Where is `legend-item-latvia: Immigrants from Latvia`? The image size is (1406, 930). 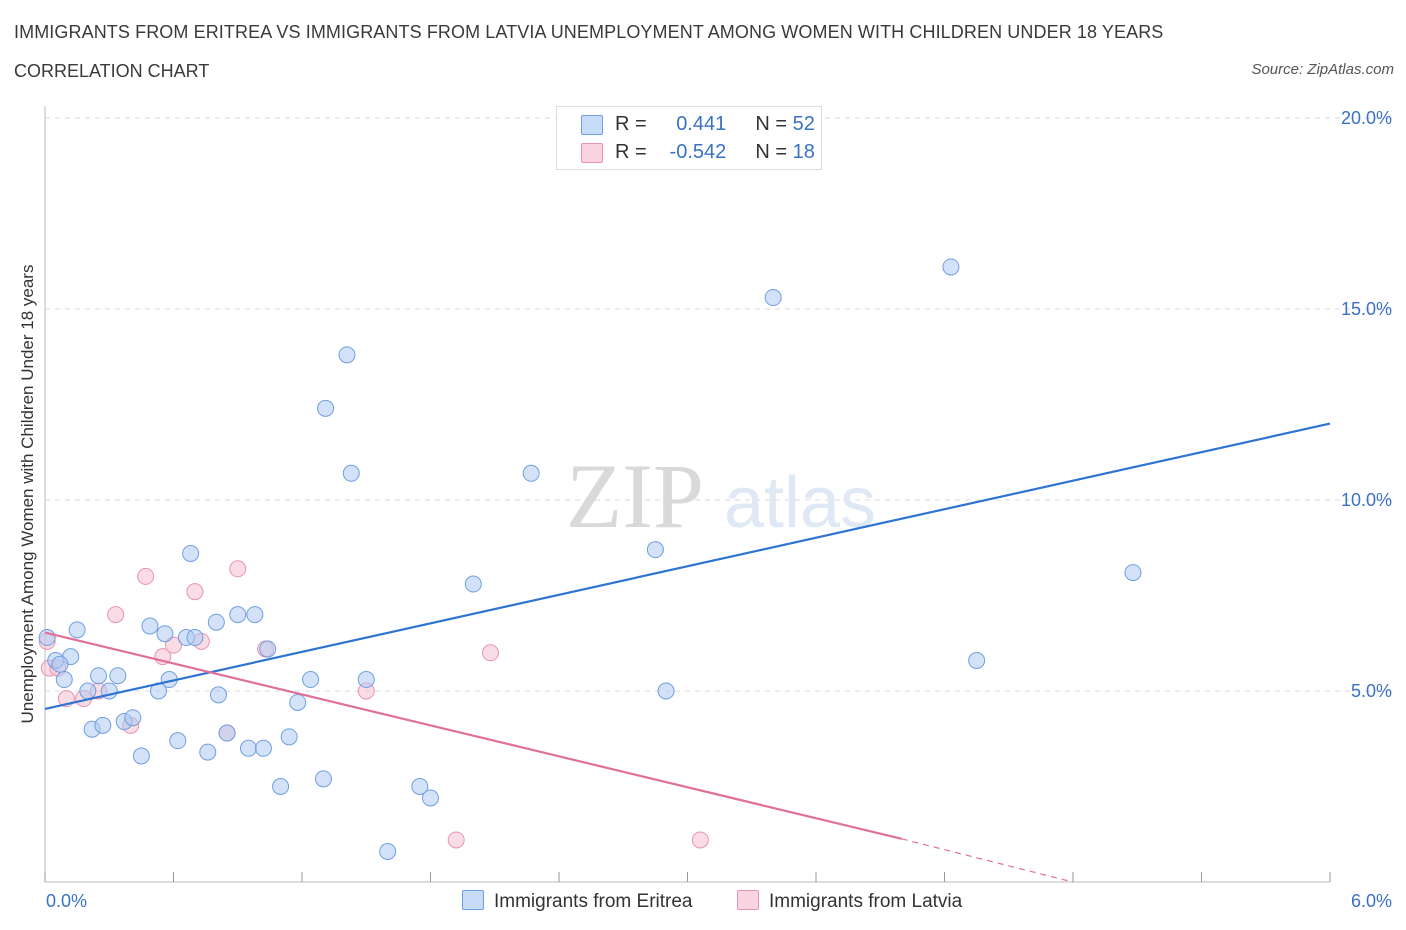
legend-item-latvia: Immigrants from Latvia is located at coordinates (849, 901).